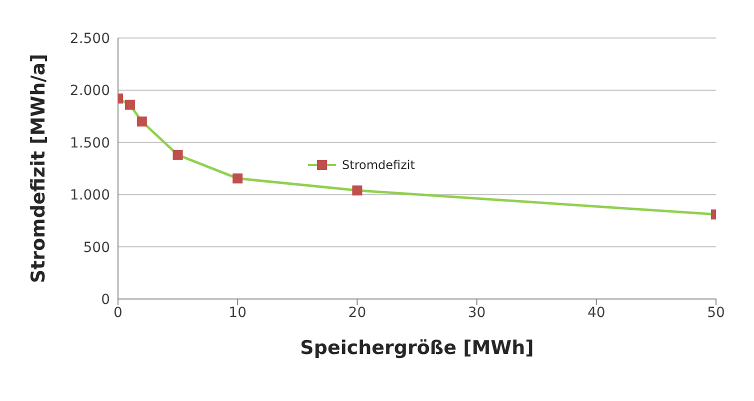 Image resolution: width=754 pixels, height=401 pixels. What do you see at coordinates (378, 165) in the screenshot?
I see `legend-label: Stromdefizit` at bounding box center [378, 165].